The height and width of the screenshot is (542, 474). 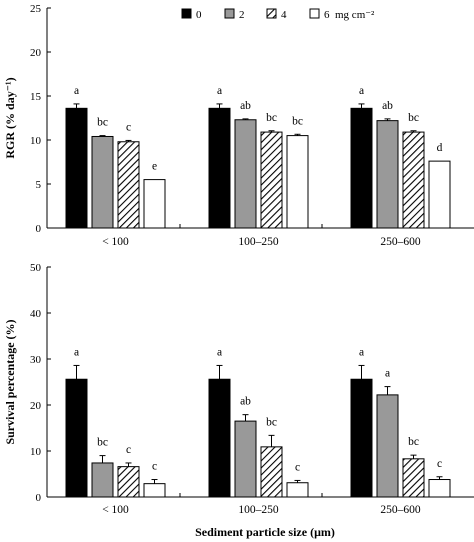 I want to click on legend-label: 6, so click(x=327, y=15).